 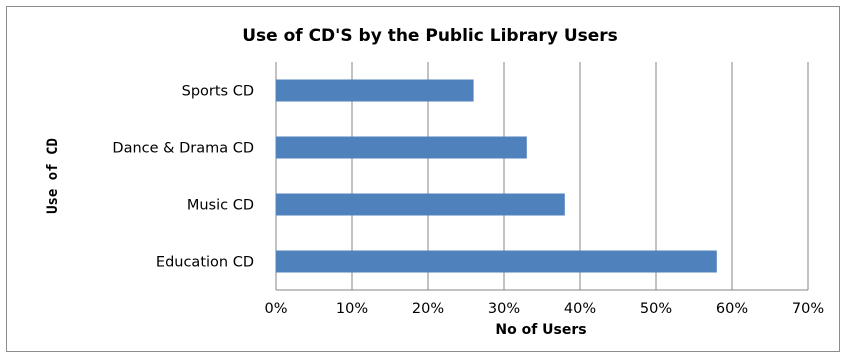 What do you see at coordinates (205, 263) in the screenshot?
I see `category-label: Education CD` at bounding box center [205, 263].